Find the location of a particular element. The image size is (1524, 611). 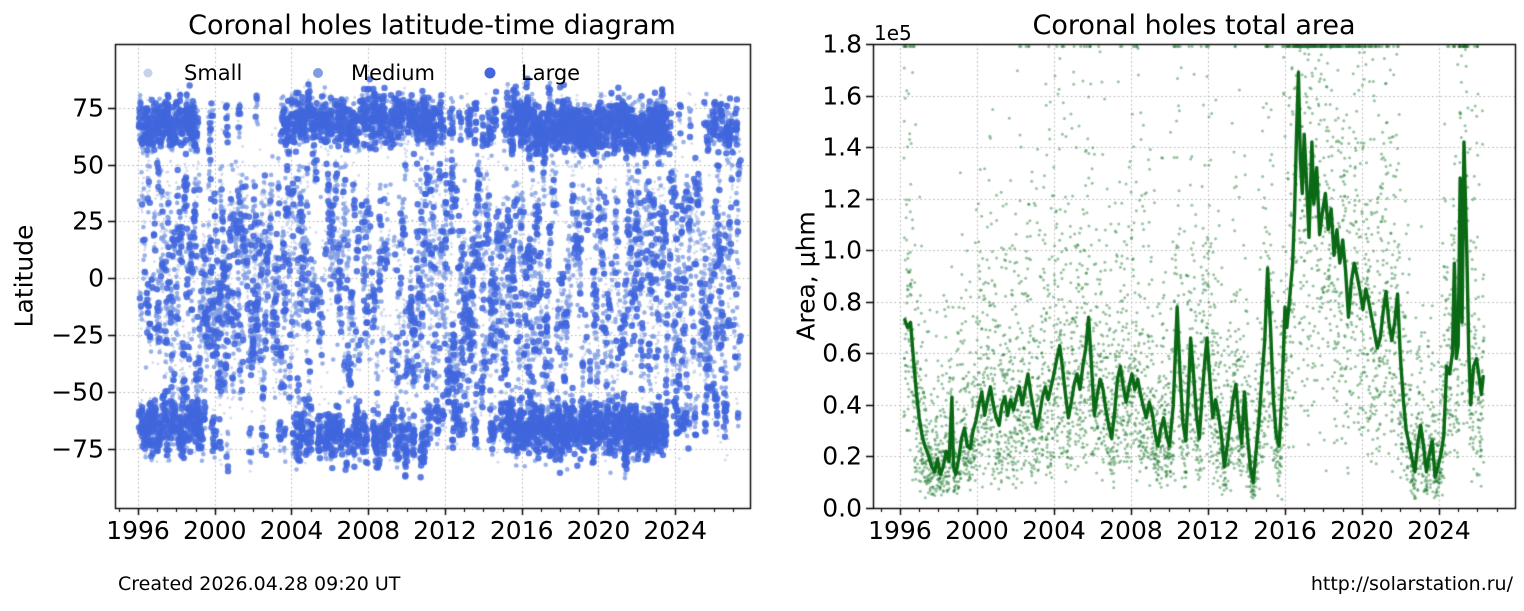

legend-marker-medium-icon is located at coordinates (318, 73).